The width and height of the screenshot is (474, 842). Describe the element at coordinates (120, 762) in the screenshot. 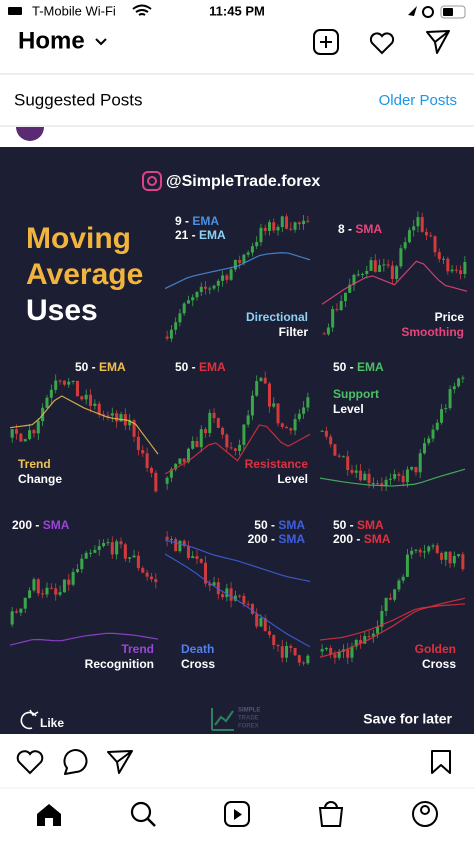

I see `share-button` at that location.